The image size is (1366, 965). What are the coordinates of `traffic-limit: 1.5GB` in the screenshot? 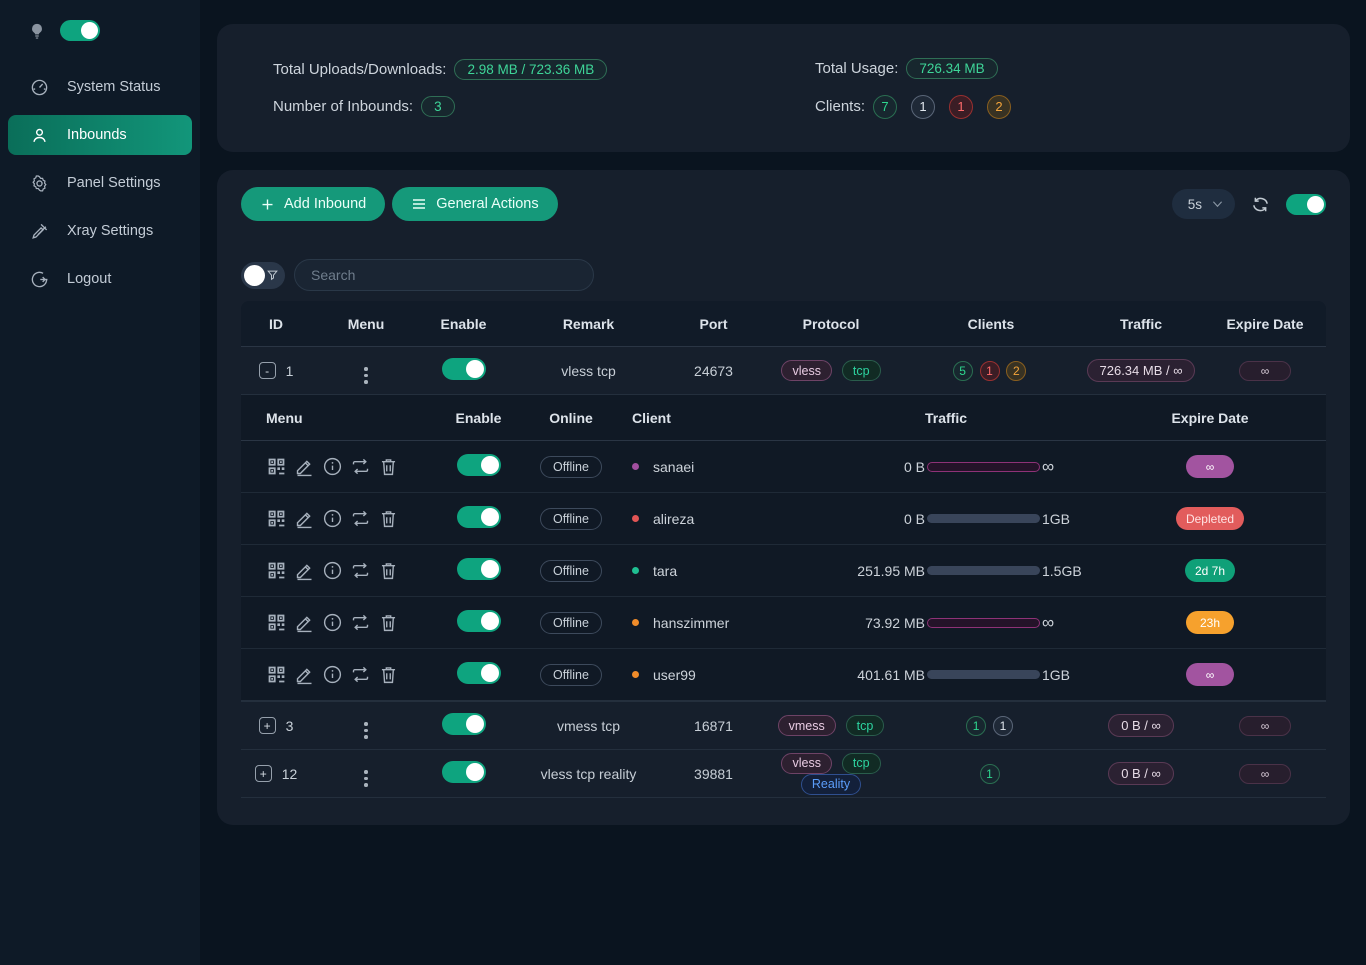 It's located at (1062, 570).